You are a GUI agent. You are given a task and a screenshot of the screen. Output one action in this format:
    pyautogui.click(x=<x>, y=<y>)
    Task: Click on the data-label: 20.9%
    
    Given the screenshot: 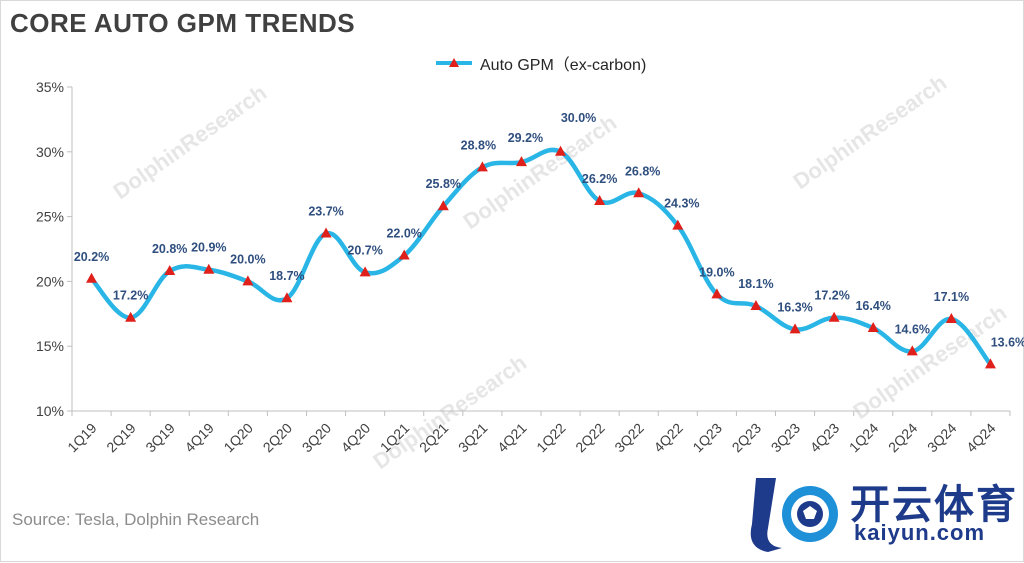 What is the action you would take?
    pyautogui.click(x=208, y=248)
    